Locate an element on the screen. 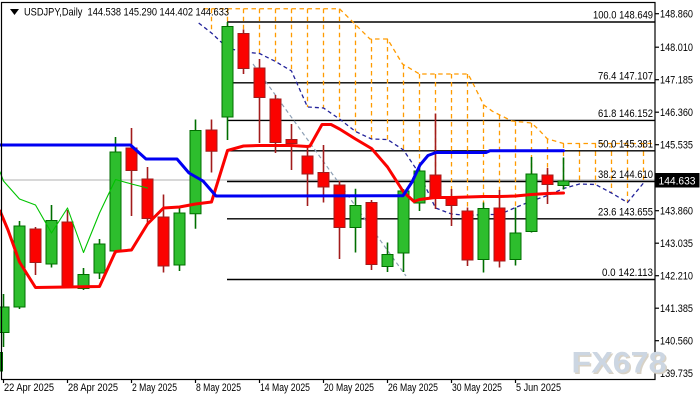 The image size is (700, 400). svg-text: 145.535 is located at coordinates (676, 146).